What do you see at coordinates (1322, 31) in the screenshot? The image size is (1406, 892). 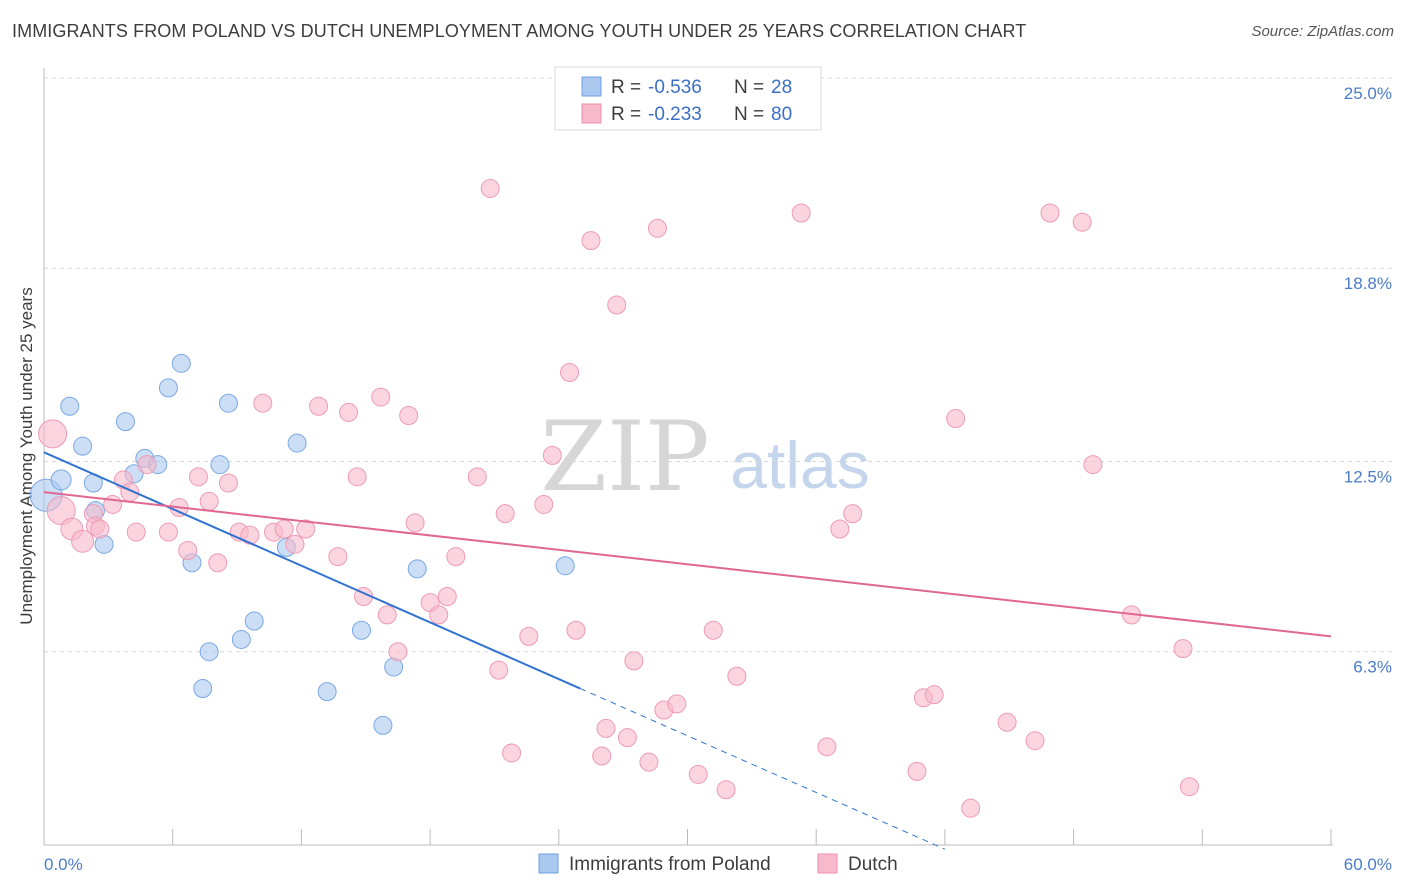 I see `source-label: Source: ZipAtlas.com` at bounding box center [1322, 31].